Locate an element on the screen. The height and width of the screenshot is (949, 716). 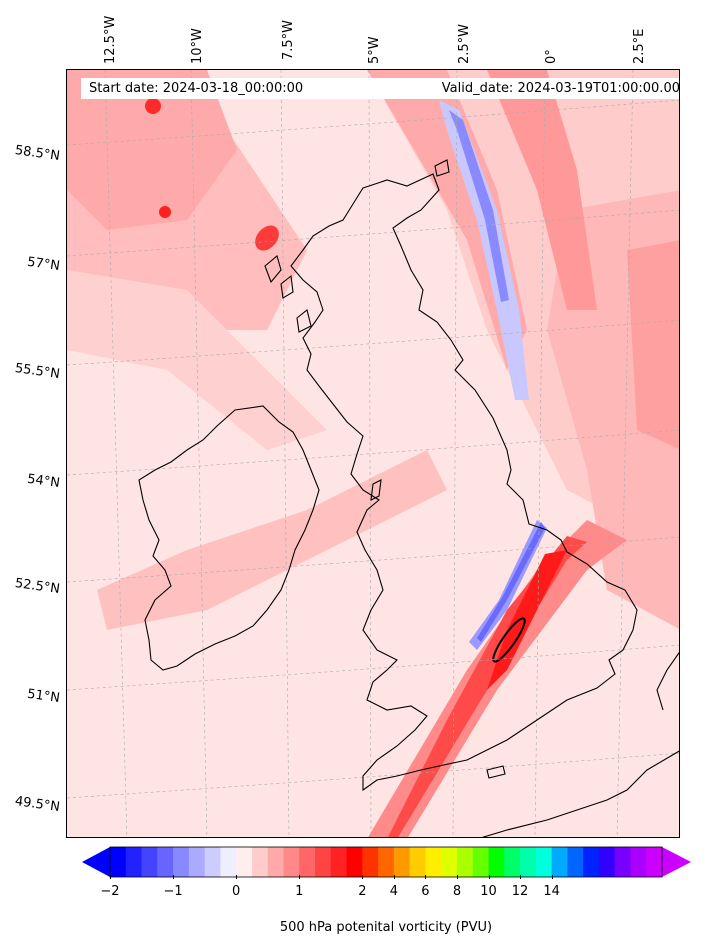
pv-region-nw-patch is located at coordinates (152, 150).